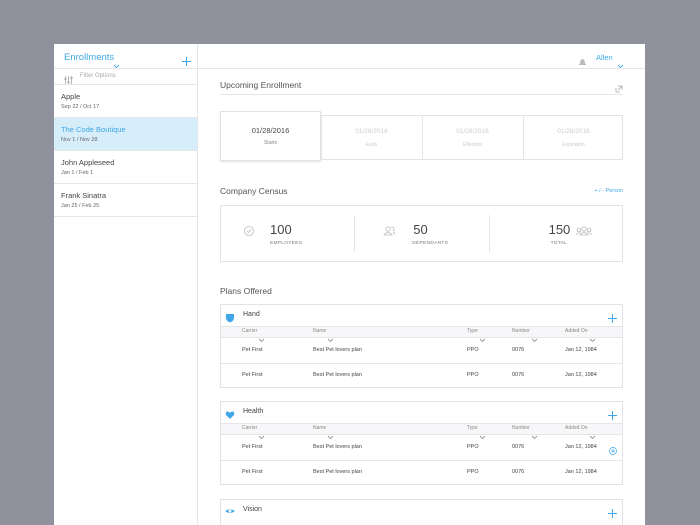 Image resolution: width=700 pixels, height=525 pixels. What do you see at coordinates (89, 57) in the screenshot?
I see `sidebar-title: Enrollments` at bounding box center [89, 57].